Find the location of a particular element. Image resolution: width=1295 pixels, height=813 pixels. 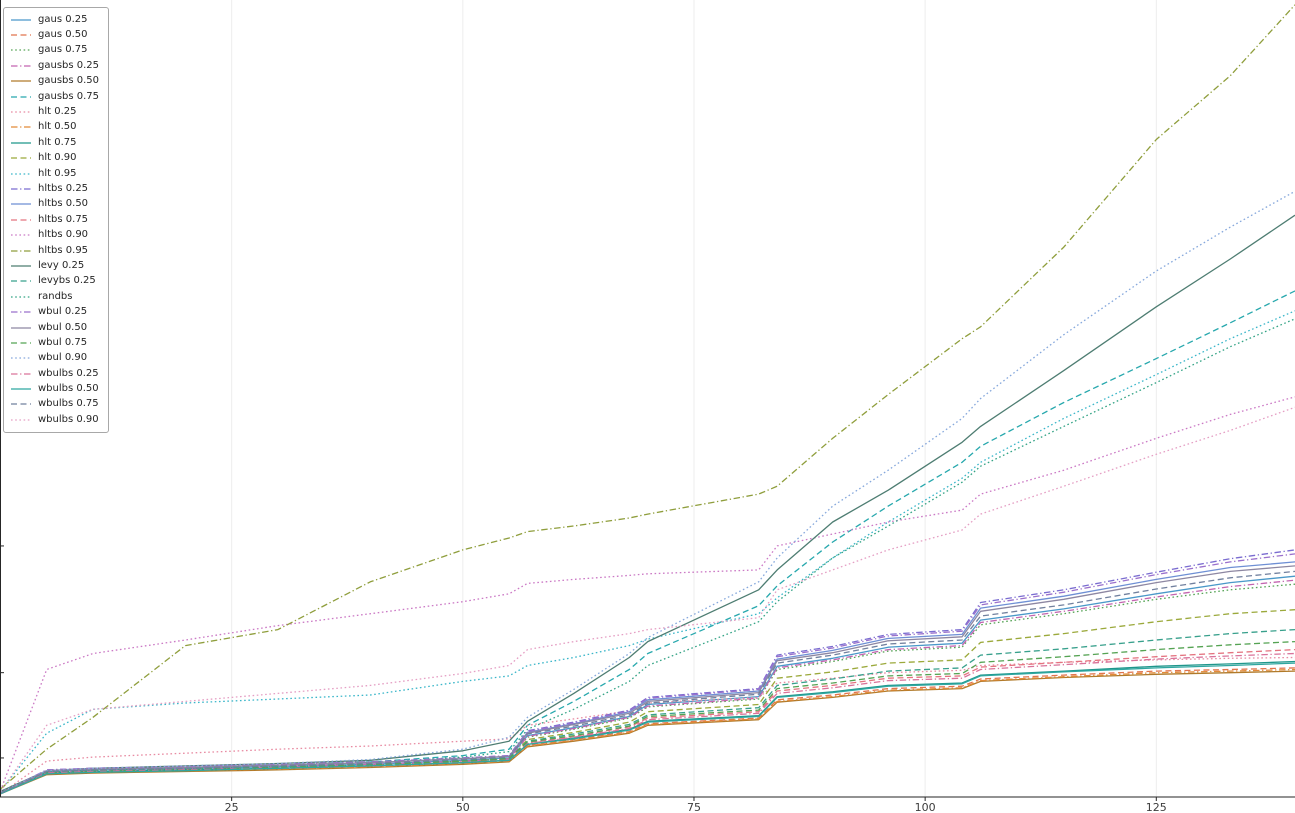

legend-item: wbul 0.50 is located at coordinates (54, 327).